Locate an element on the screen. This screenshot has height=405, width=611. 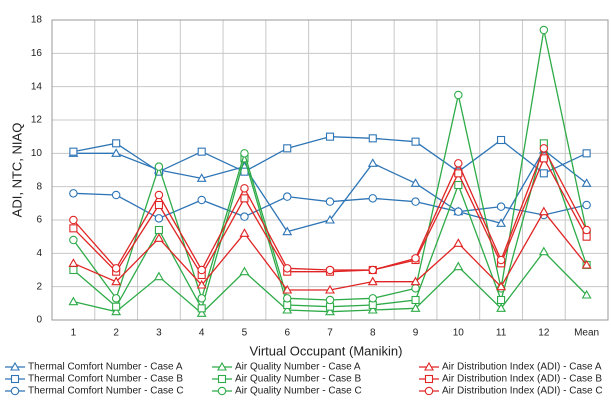
x-tick-label: 2 is located at coordinates (116, 333).